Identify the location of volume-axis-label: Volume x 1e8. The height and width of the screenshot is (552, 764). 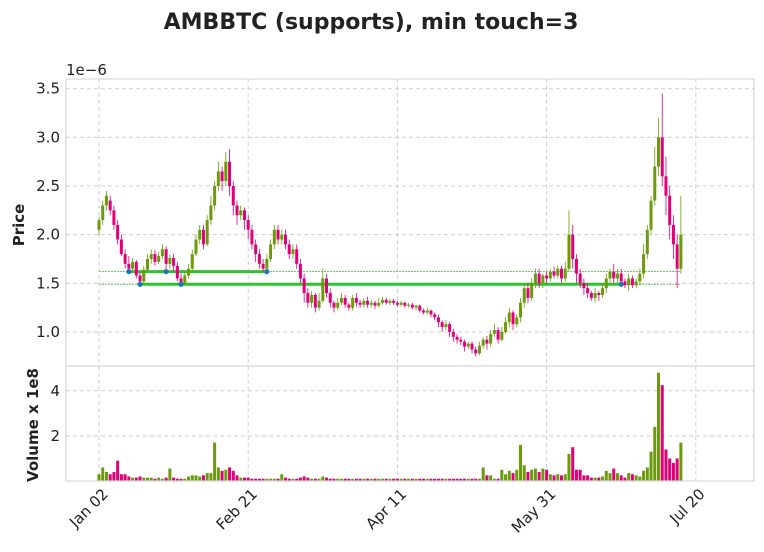
(33, 425).